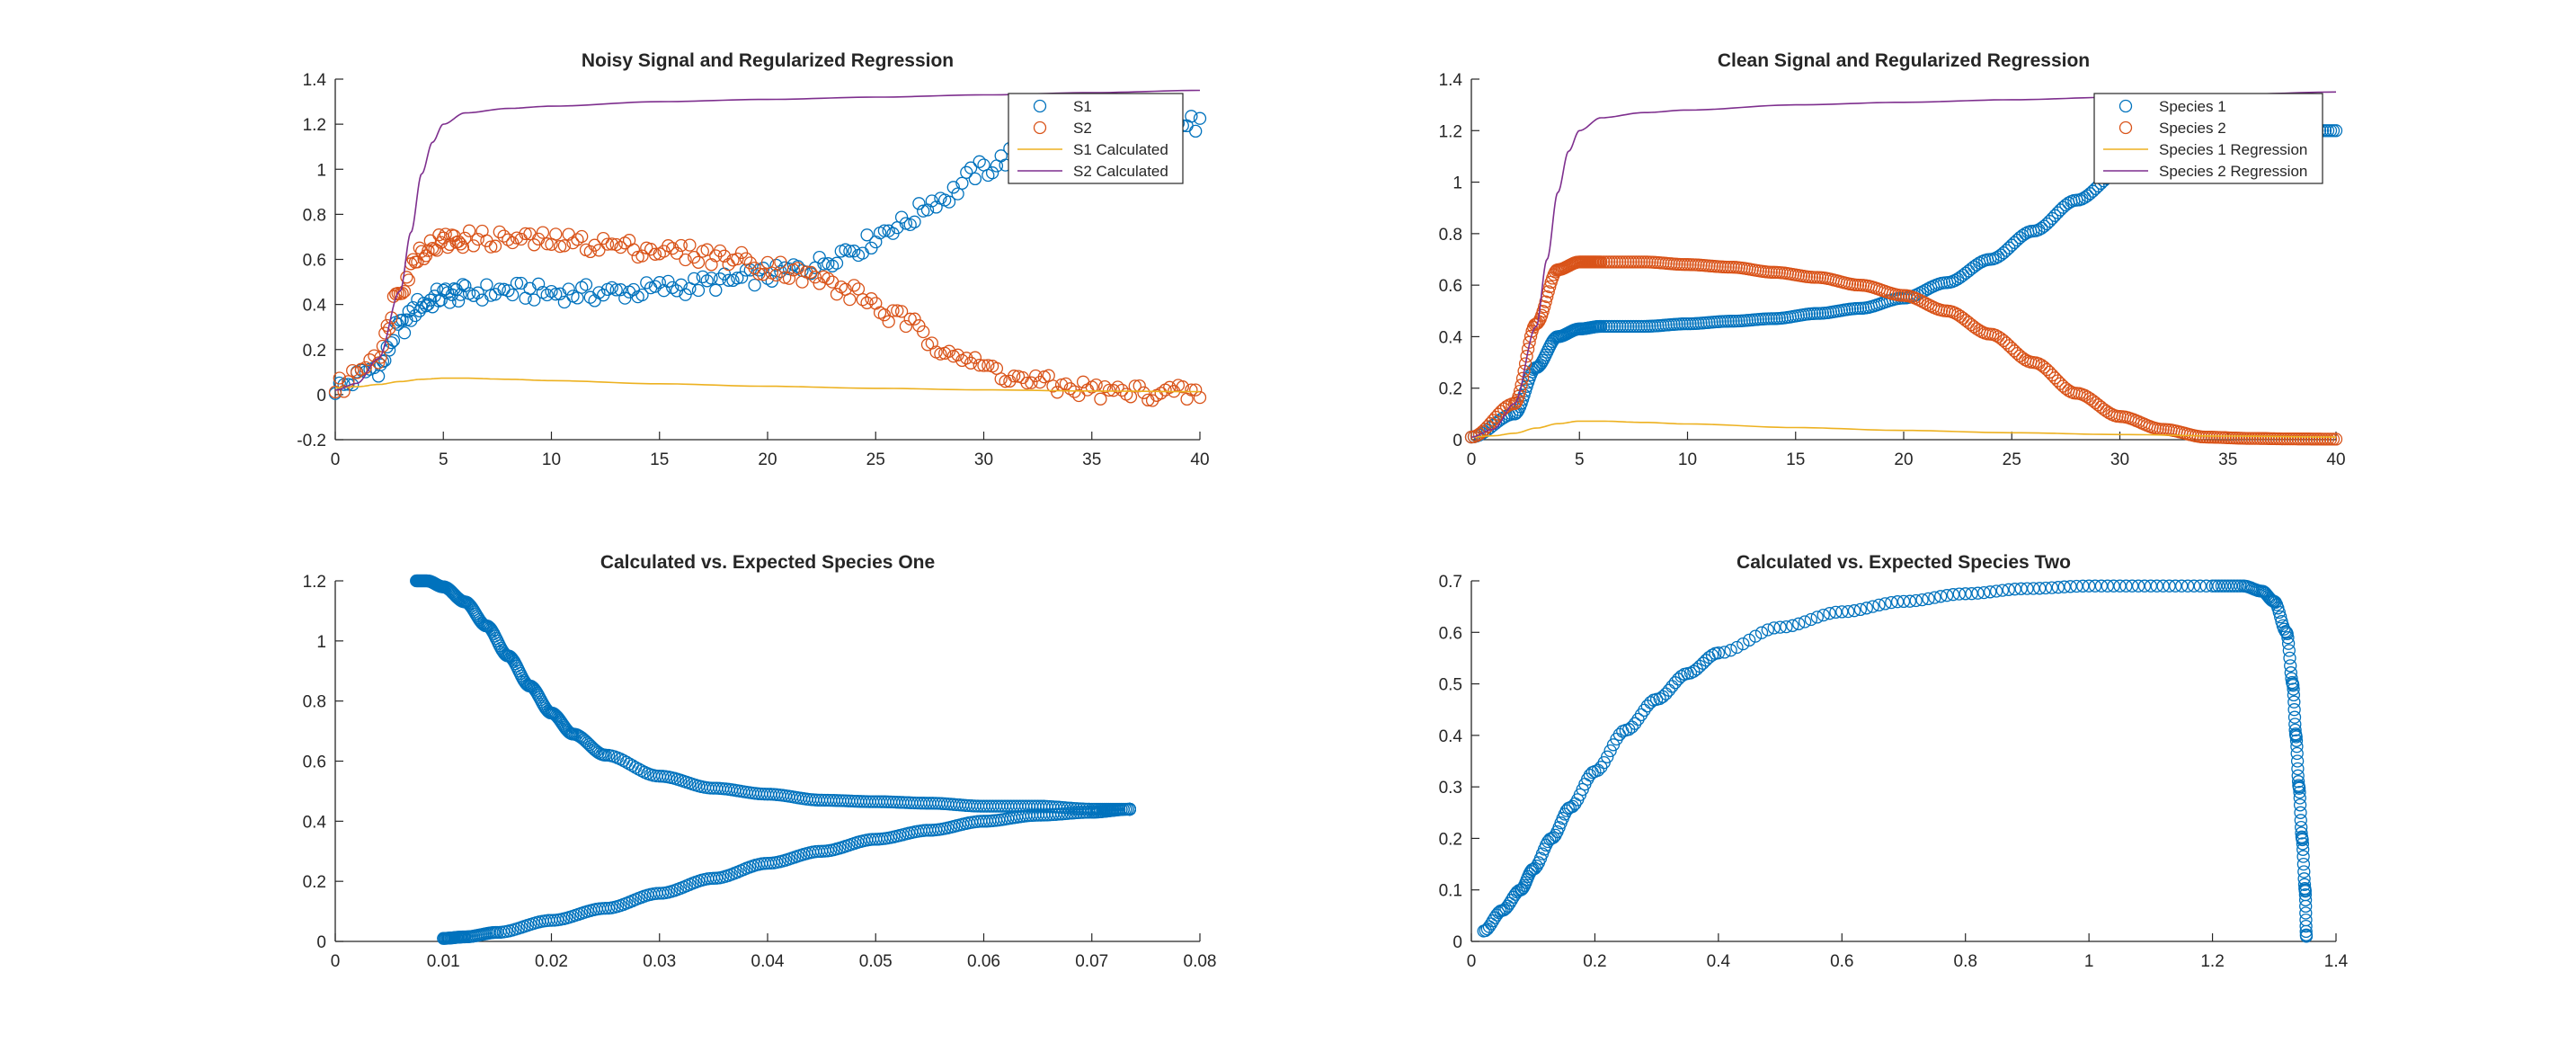  What do you see at coordinates (321, 396) in the screenshot?
I see `y-tick-label: 0` at bounding box center [321, 396].